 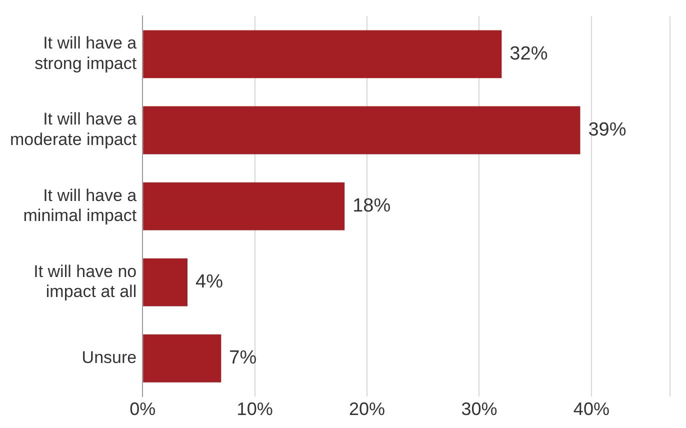 What do you see at coordinates (591, 409) in the screenshot?
I see `x-tick-label: 40%` at bounding box center [591, 409].